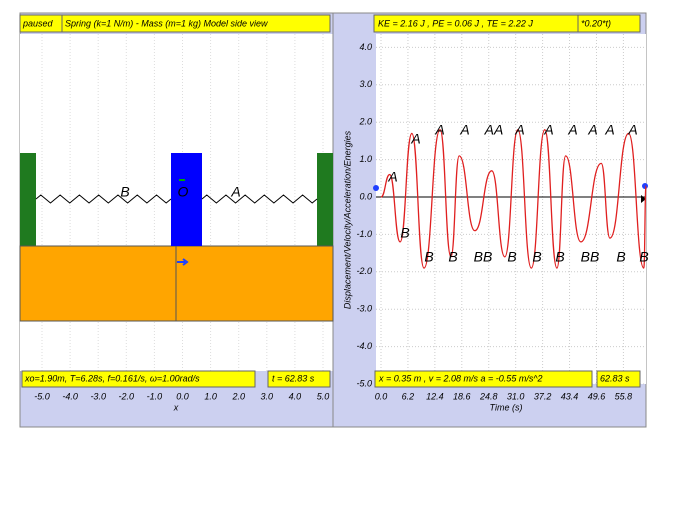 This screenshot has height=515, width=680. Describe the element at coordinates (183, 262) in the screenshot. I see `velocity-arrow` at that location.